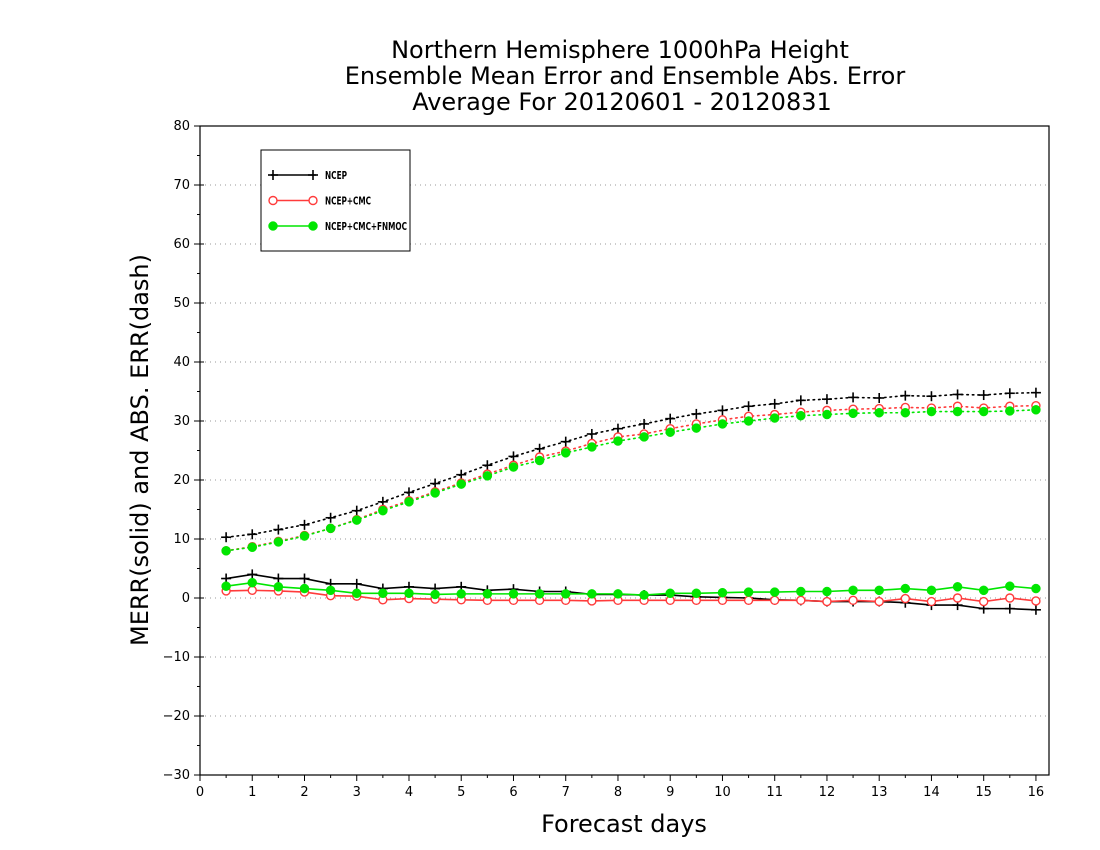 Image resolution: width=1100 pixels, height=850 pixels. I want to click on x-tick-label: 7, so click(566, 792).